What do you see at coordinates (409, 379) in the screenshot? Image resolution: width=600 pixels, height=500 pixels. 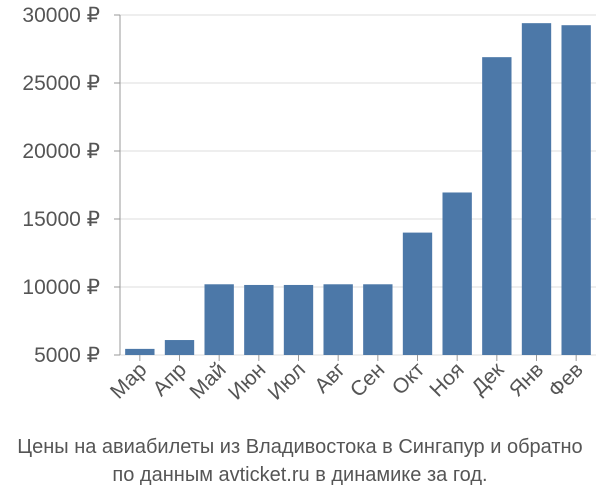 I see `x-tick-label: Окт` at bounding box center [409, 379].